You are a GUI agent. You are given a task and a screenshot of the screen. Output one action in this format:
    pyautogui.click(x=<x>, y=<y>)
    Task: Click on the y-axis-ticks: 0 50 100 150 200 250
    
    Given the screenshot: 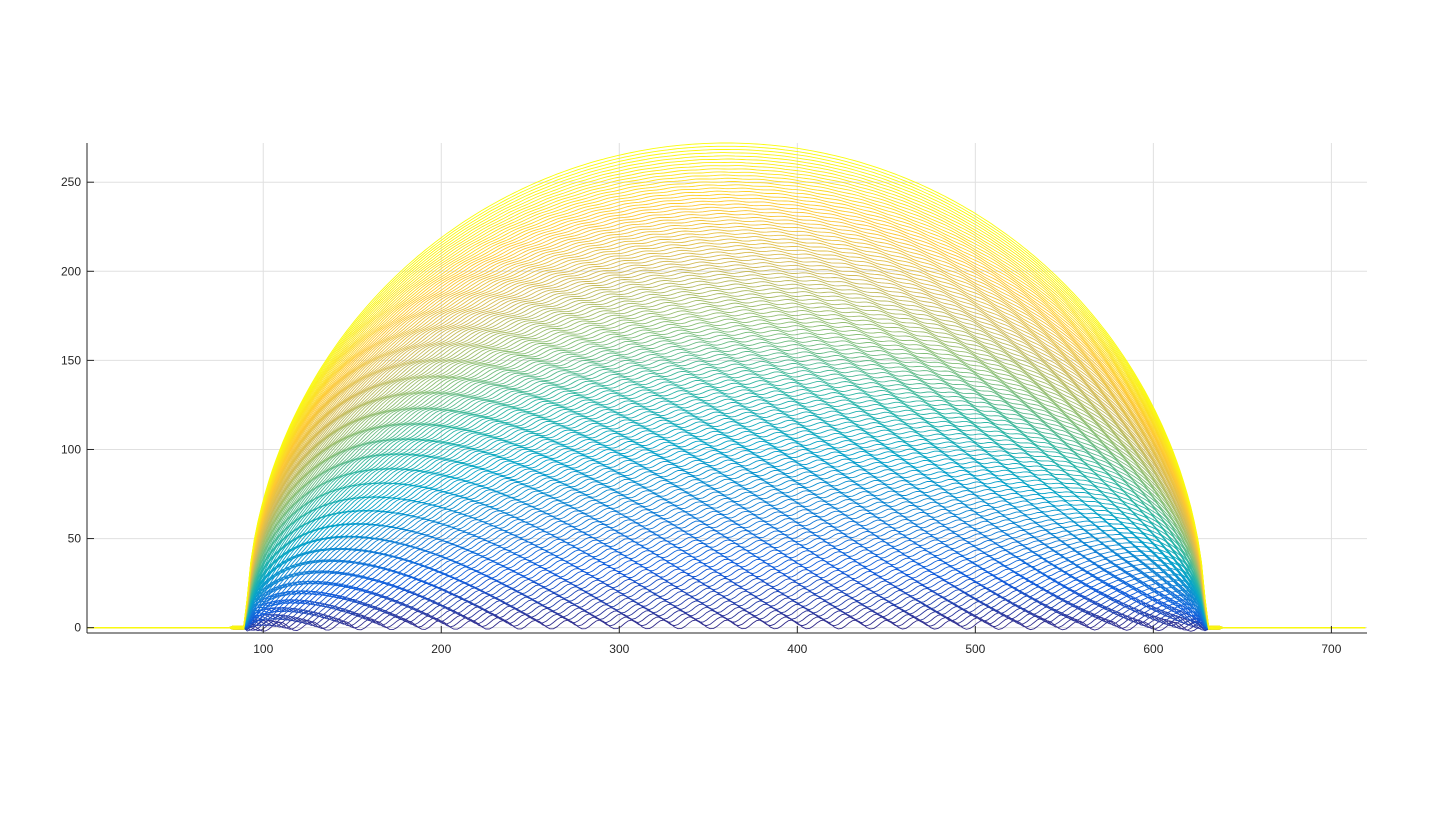 What is the action you would take?
    pyautogui.click(x=77, y=405)
    